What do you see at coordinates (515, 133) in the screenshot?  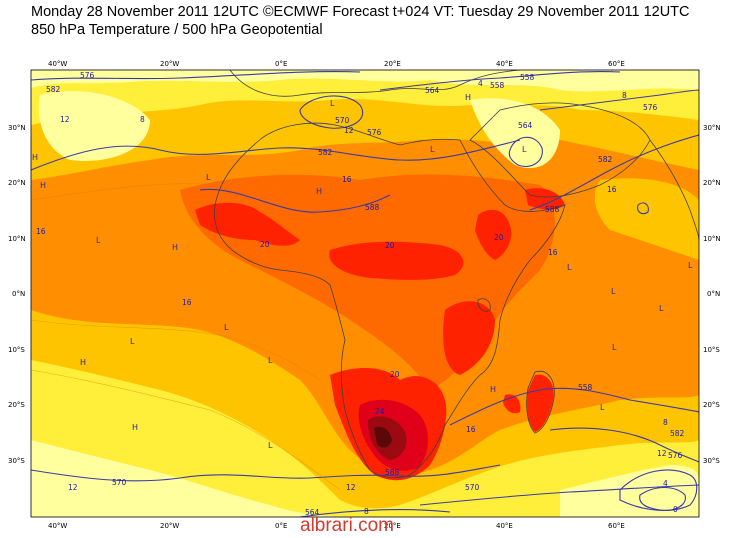 I see `arabian-pale-area` at bounding box center [515, 133].